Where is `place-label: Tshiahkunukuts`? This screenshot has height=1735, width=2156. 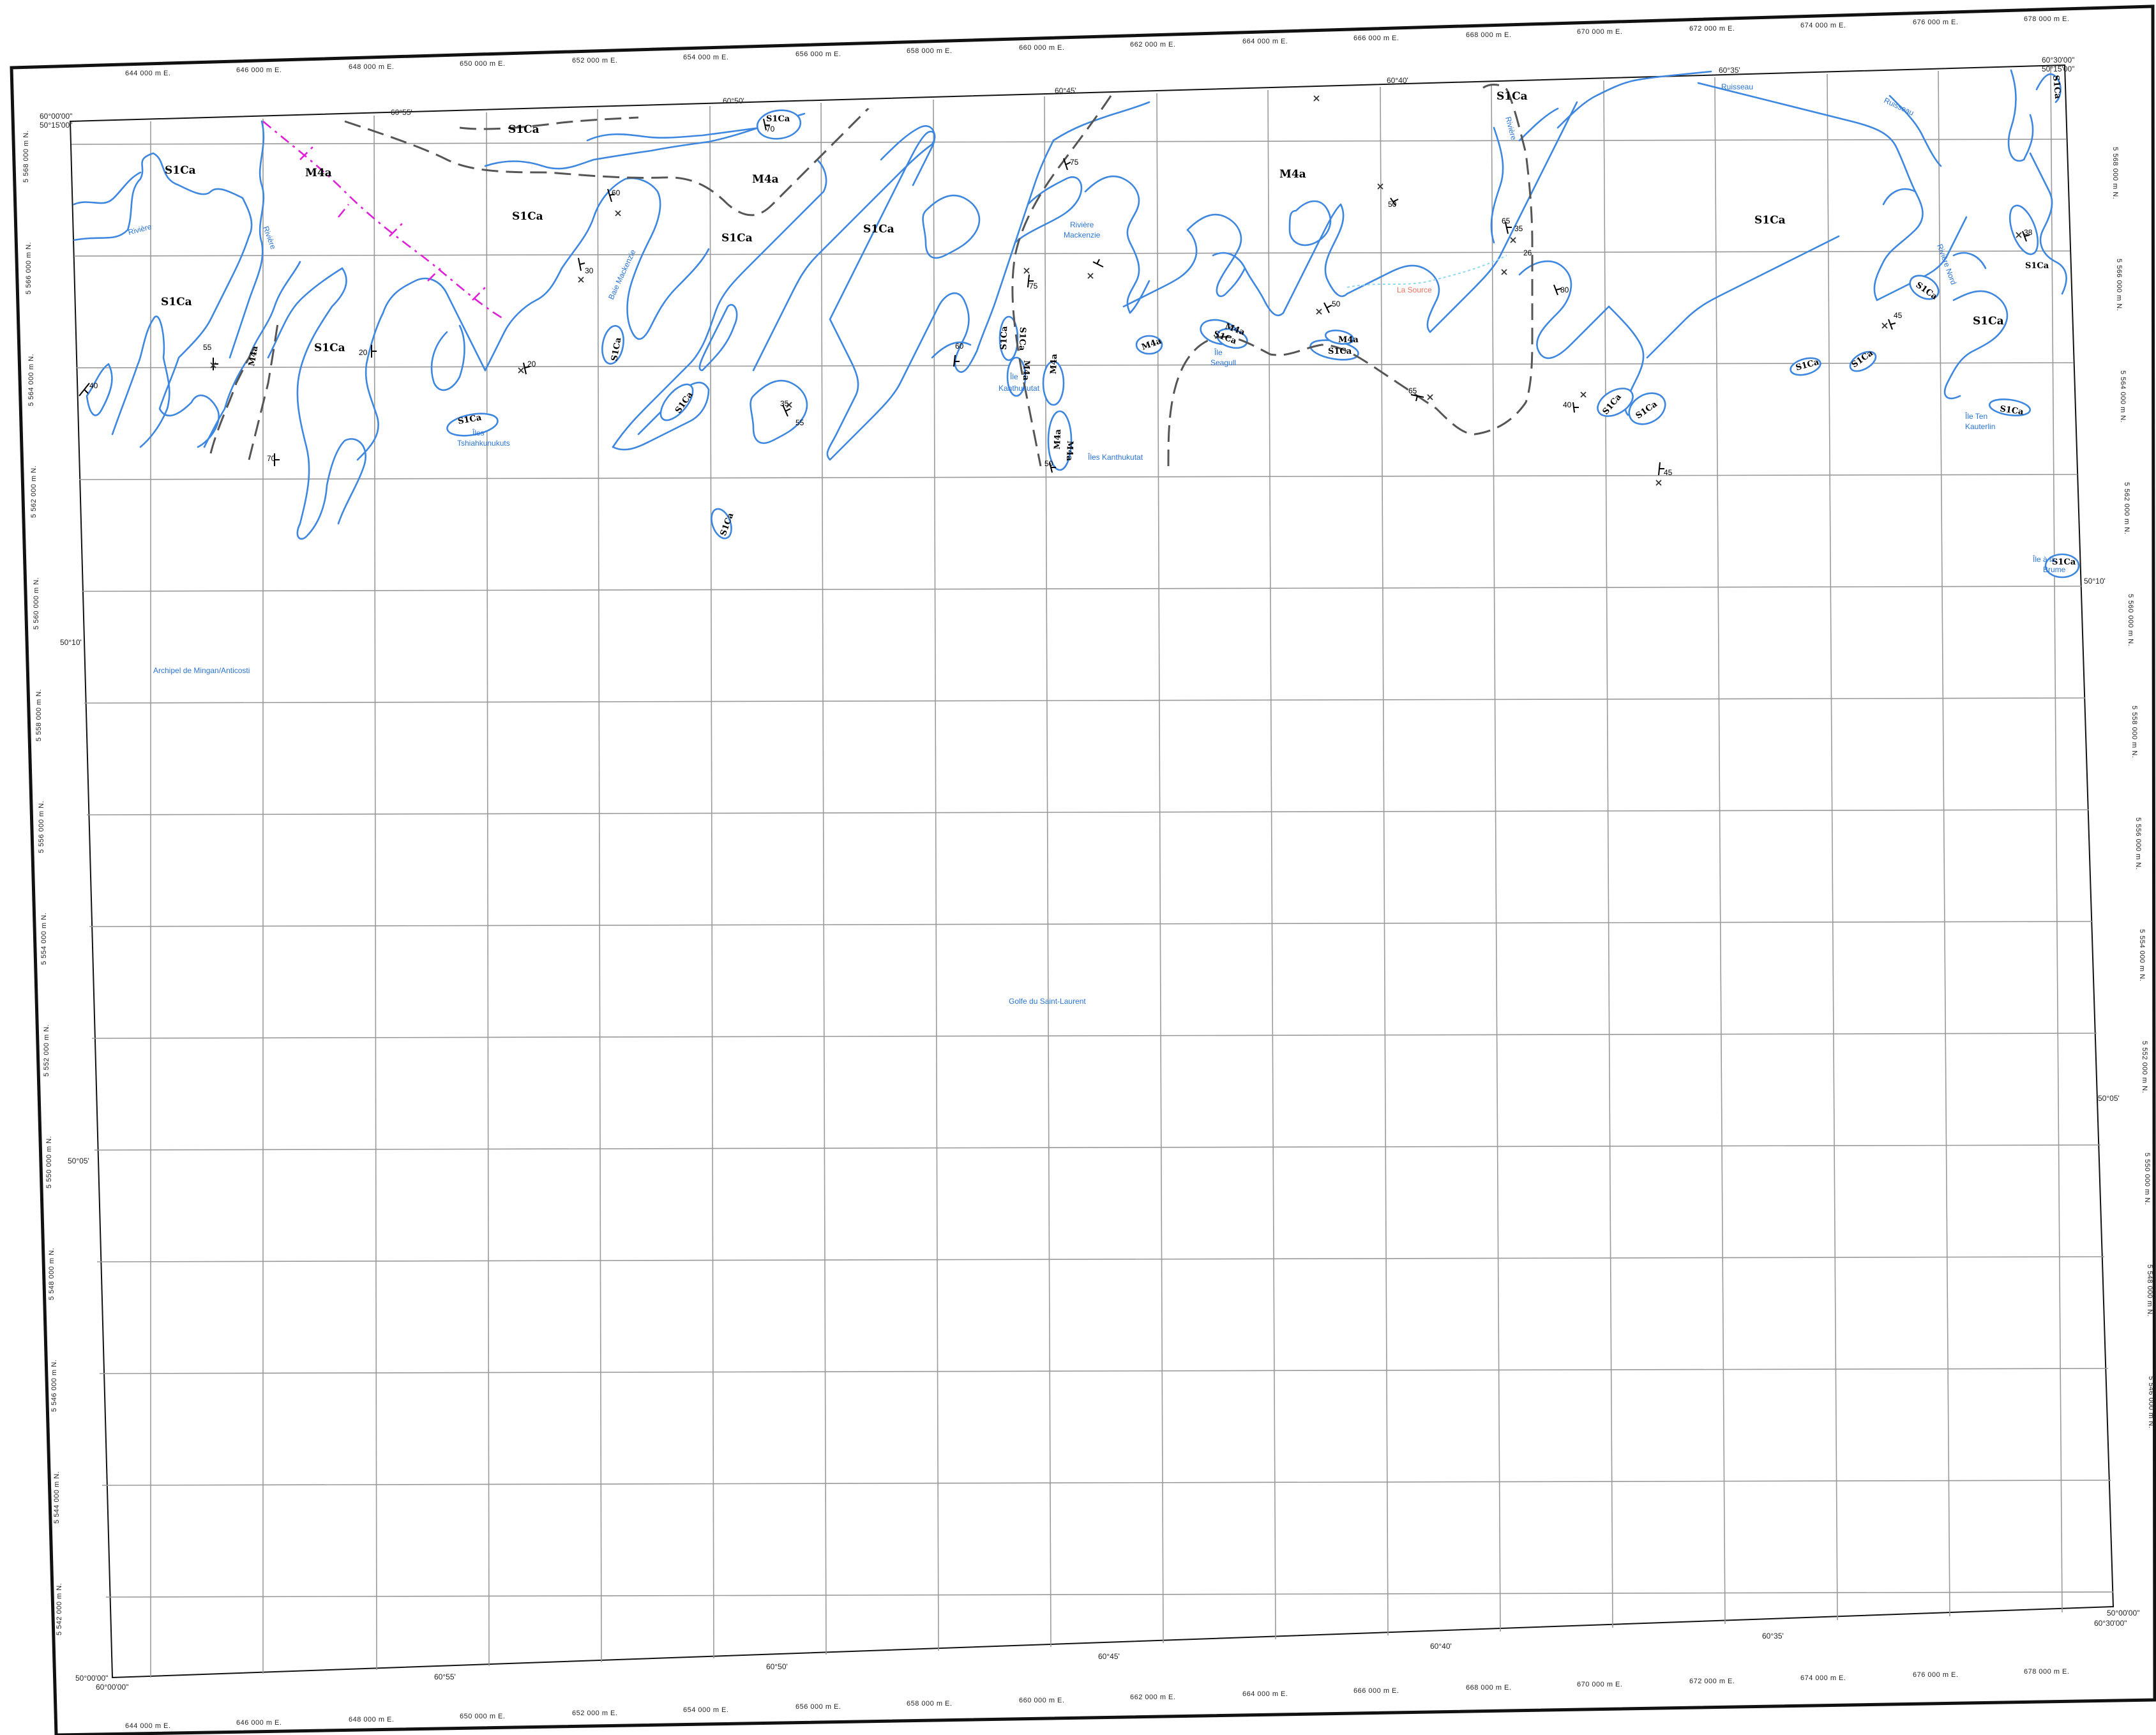 place-label: Tshiahkunukuts is located at coordinates (483, 443).